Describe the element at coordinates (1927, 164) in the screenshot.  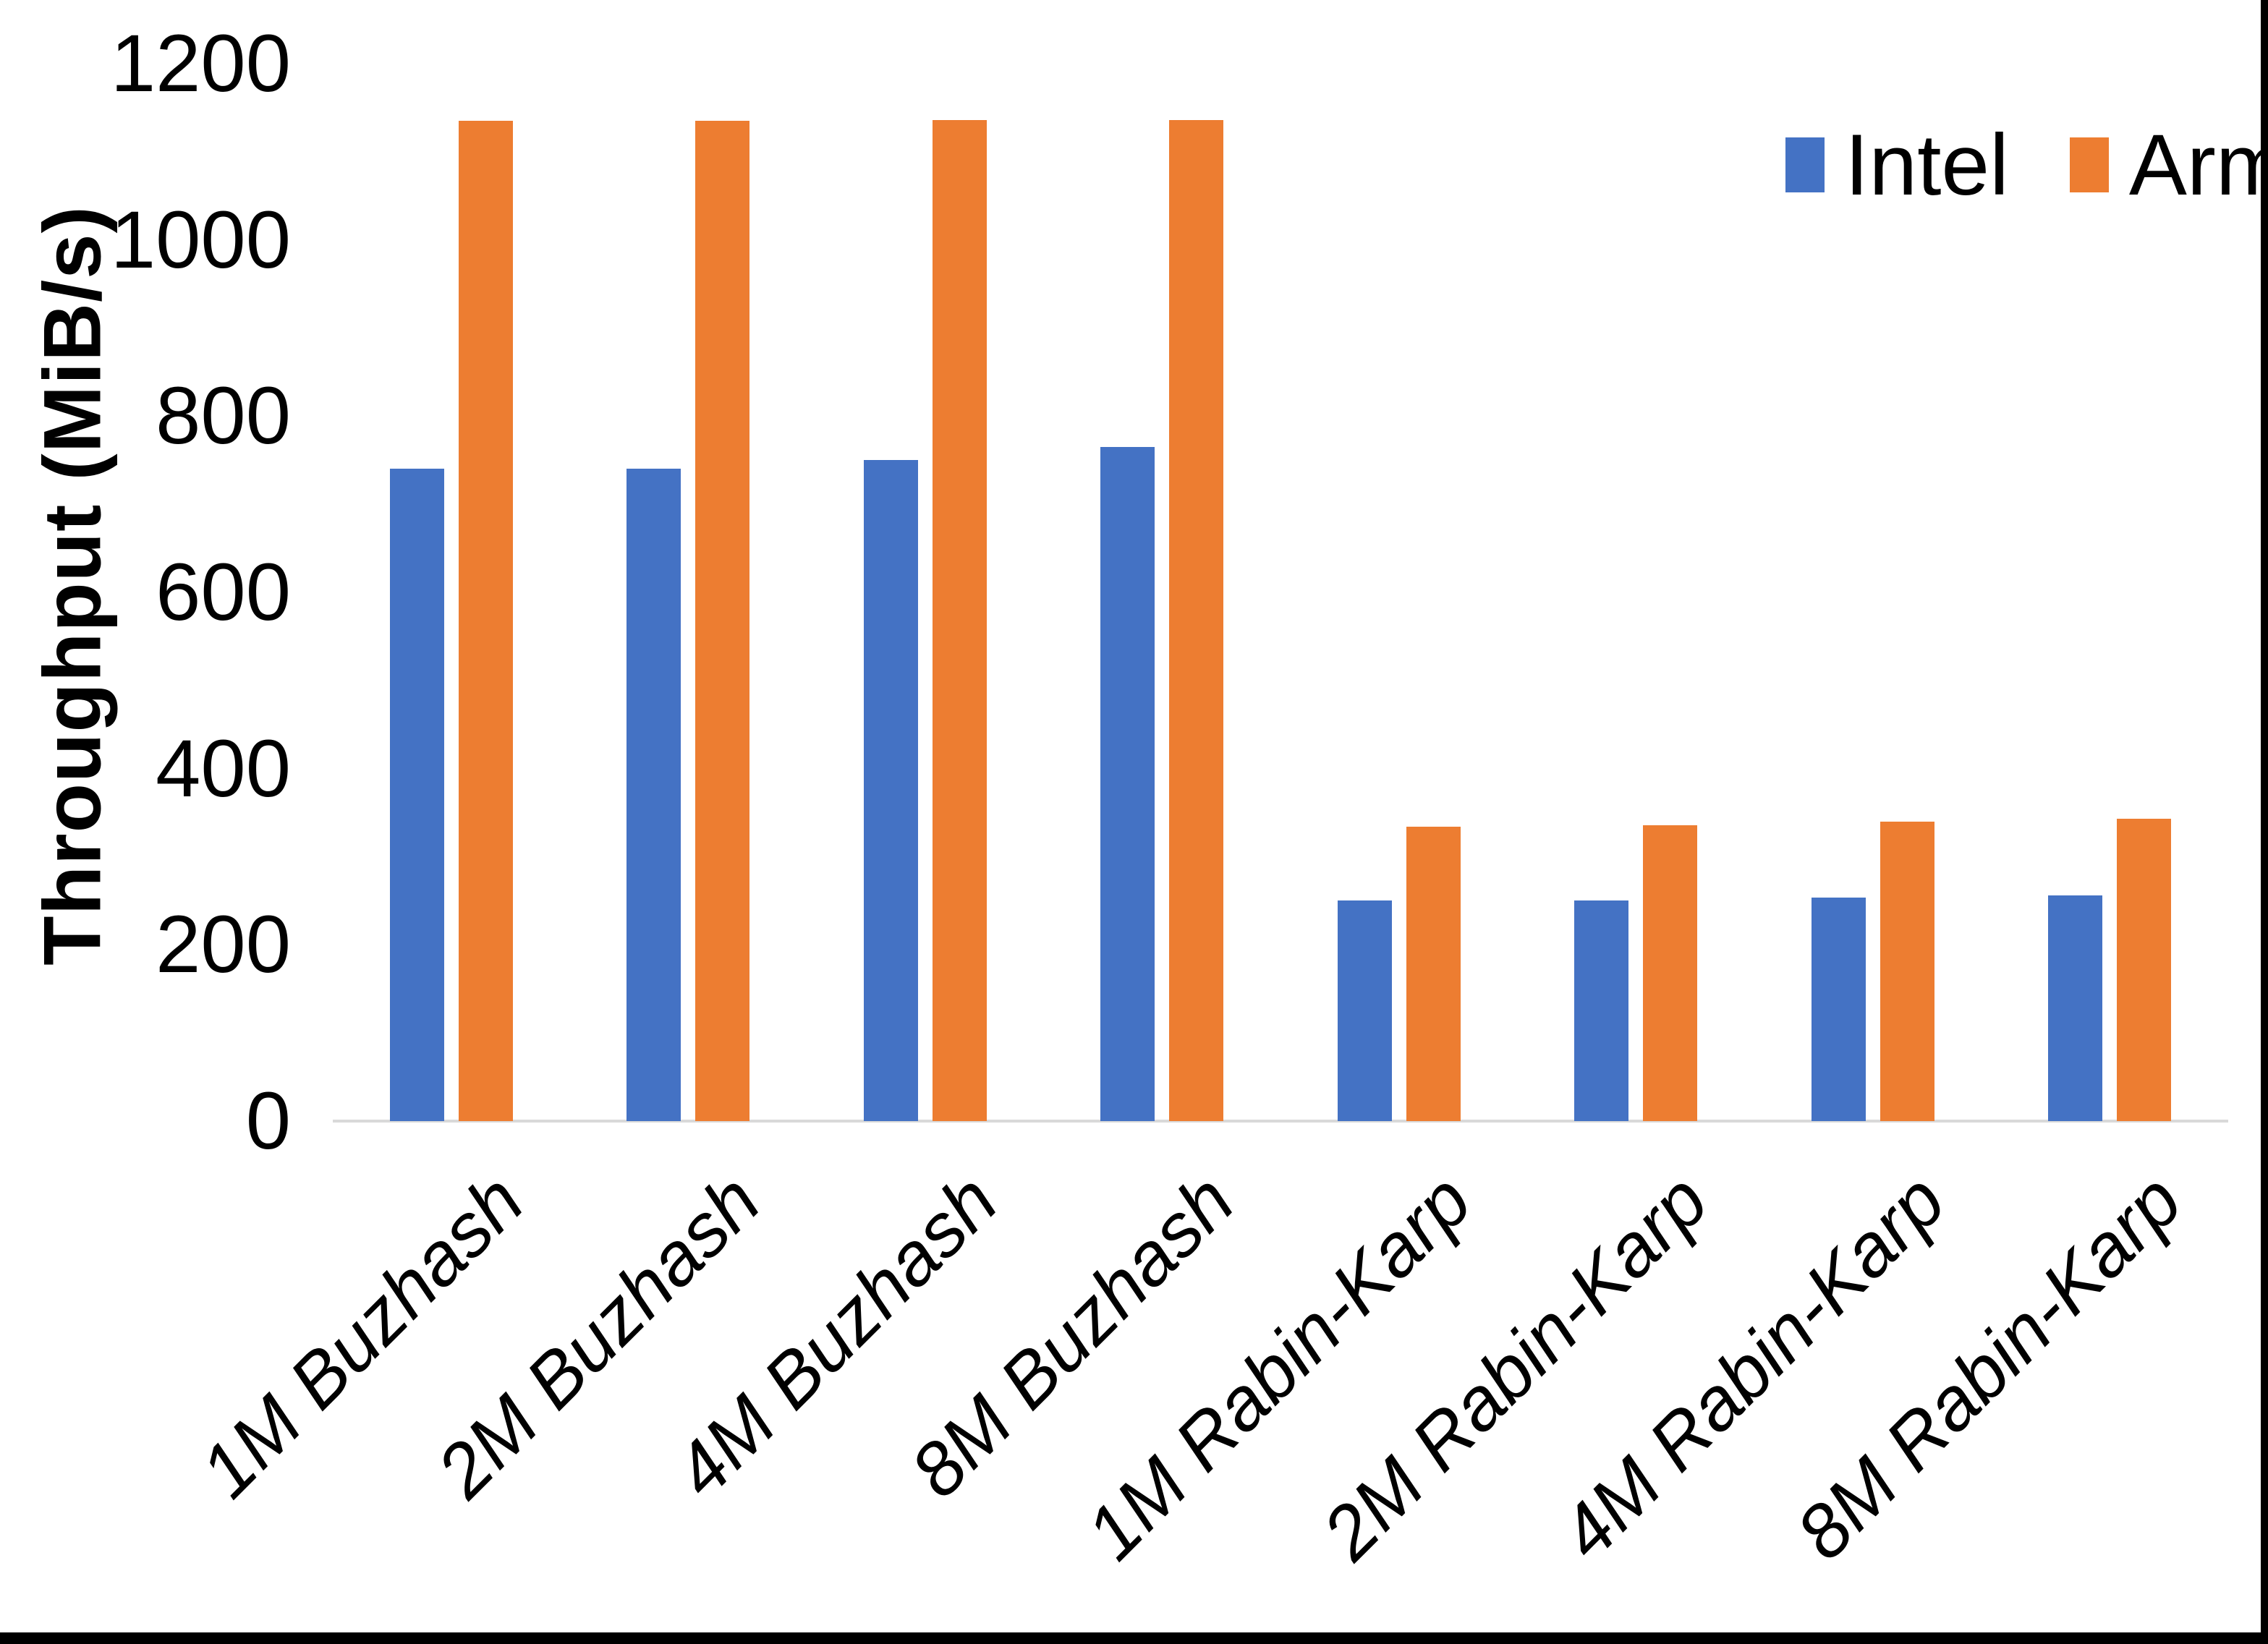
I see `legend-label-intel: Intel` at that location.